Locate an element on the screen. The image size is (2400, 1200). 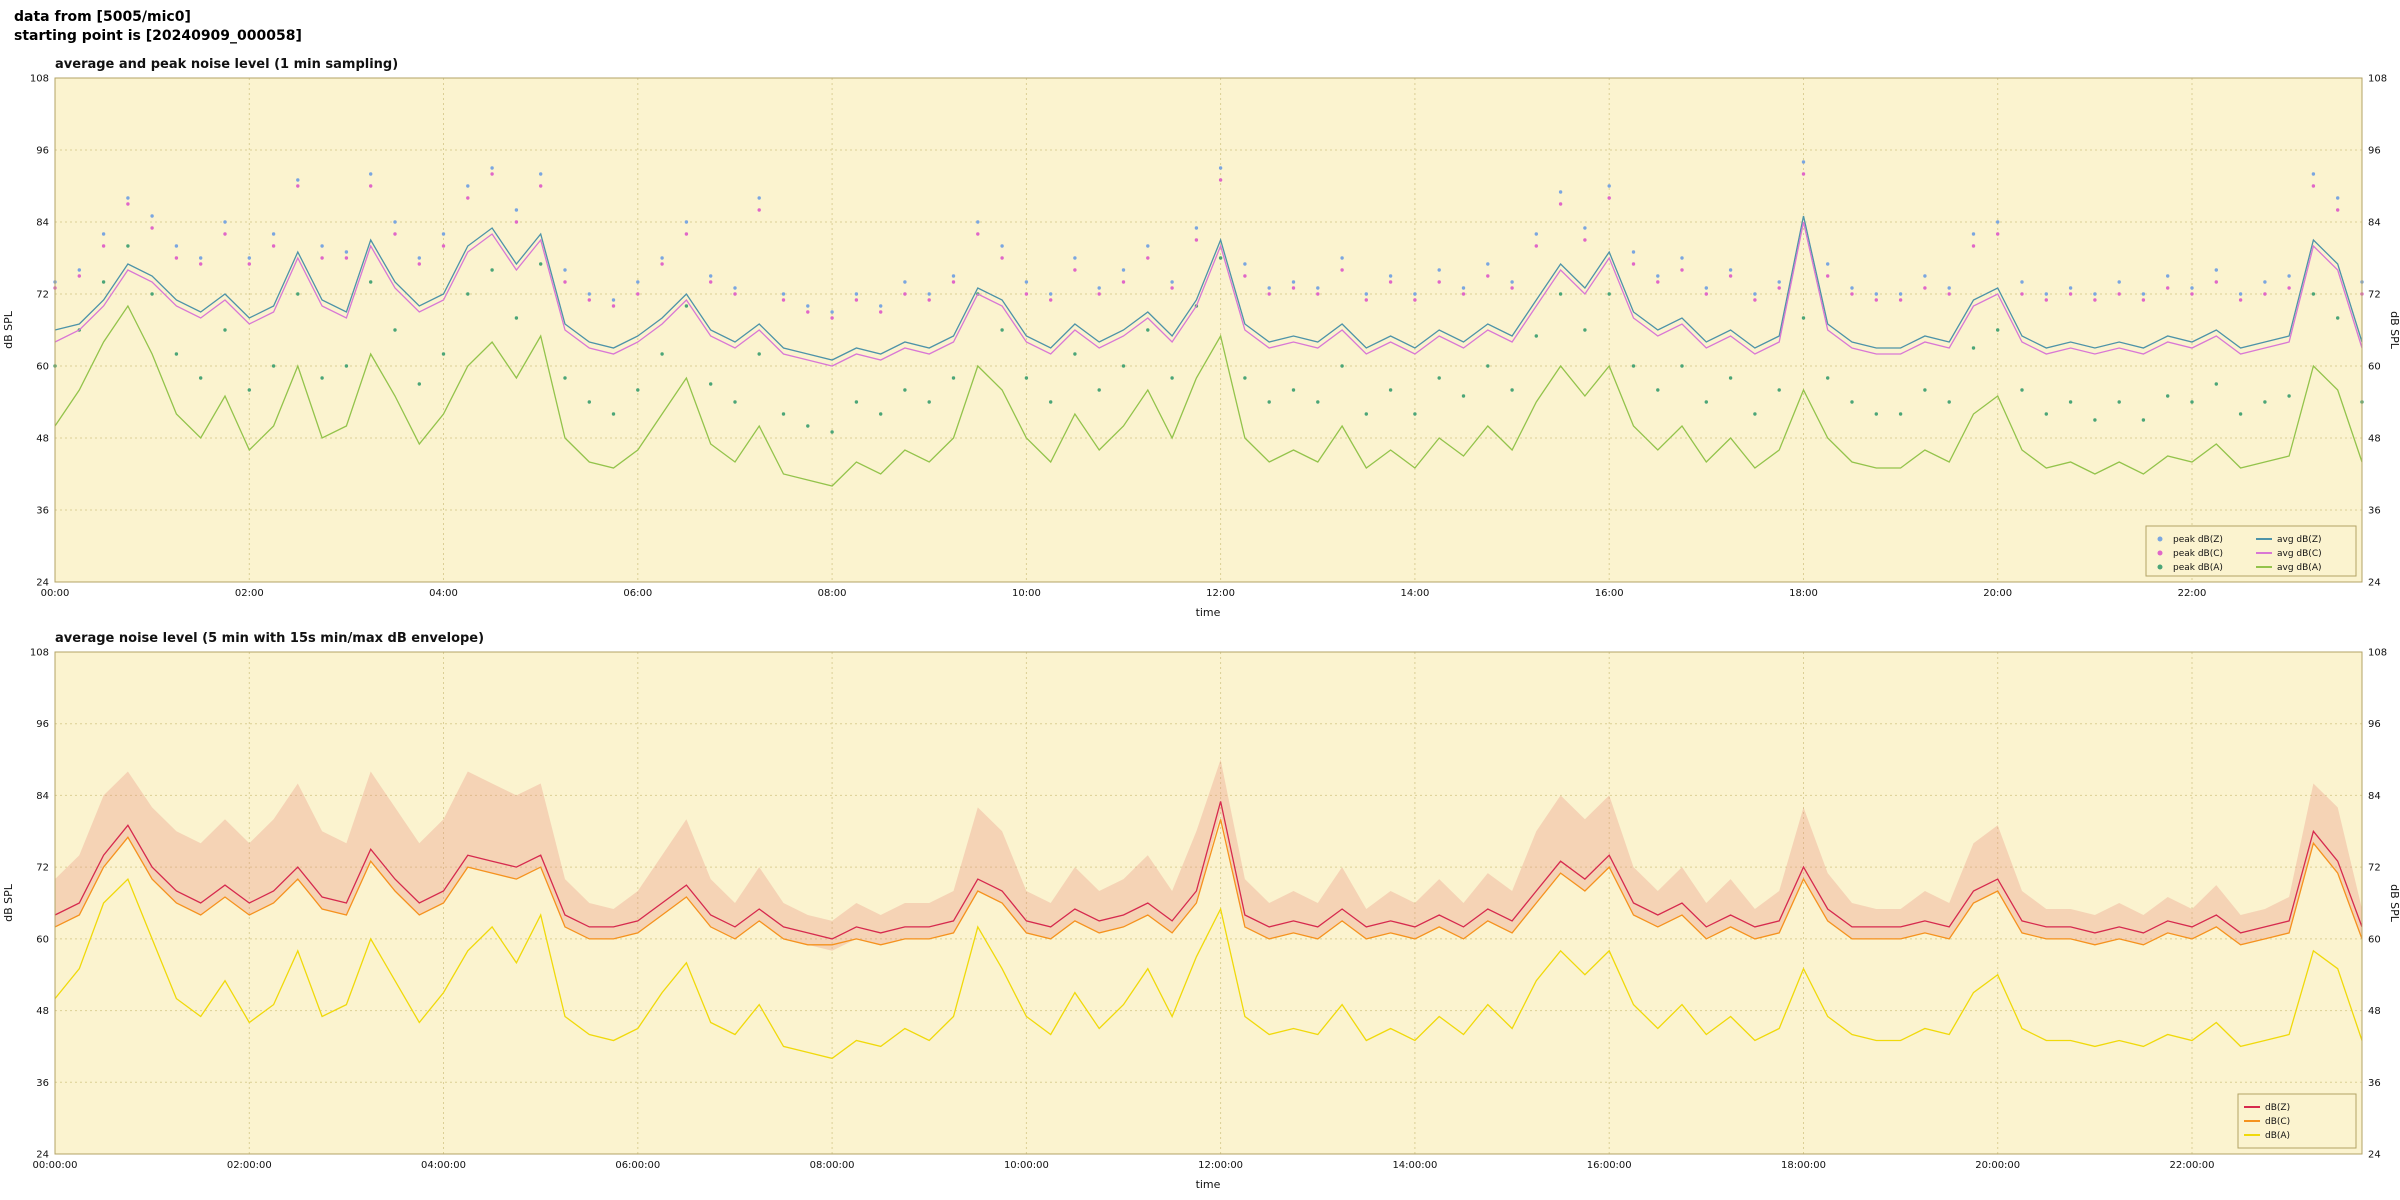
svg-text: 20:00 is located at coordinates (1997, 593).